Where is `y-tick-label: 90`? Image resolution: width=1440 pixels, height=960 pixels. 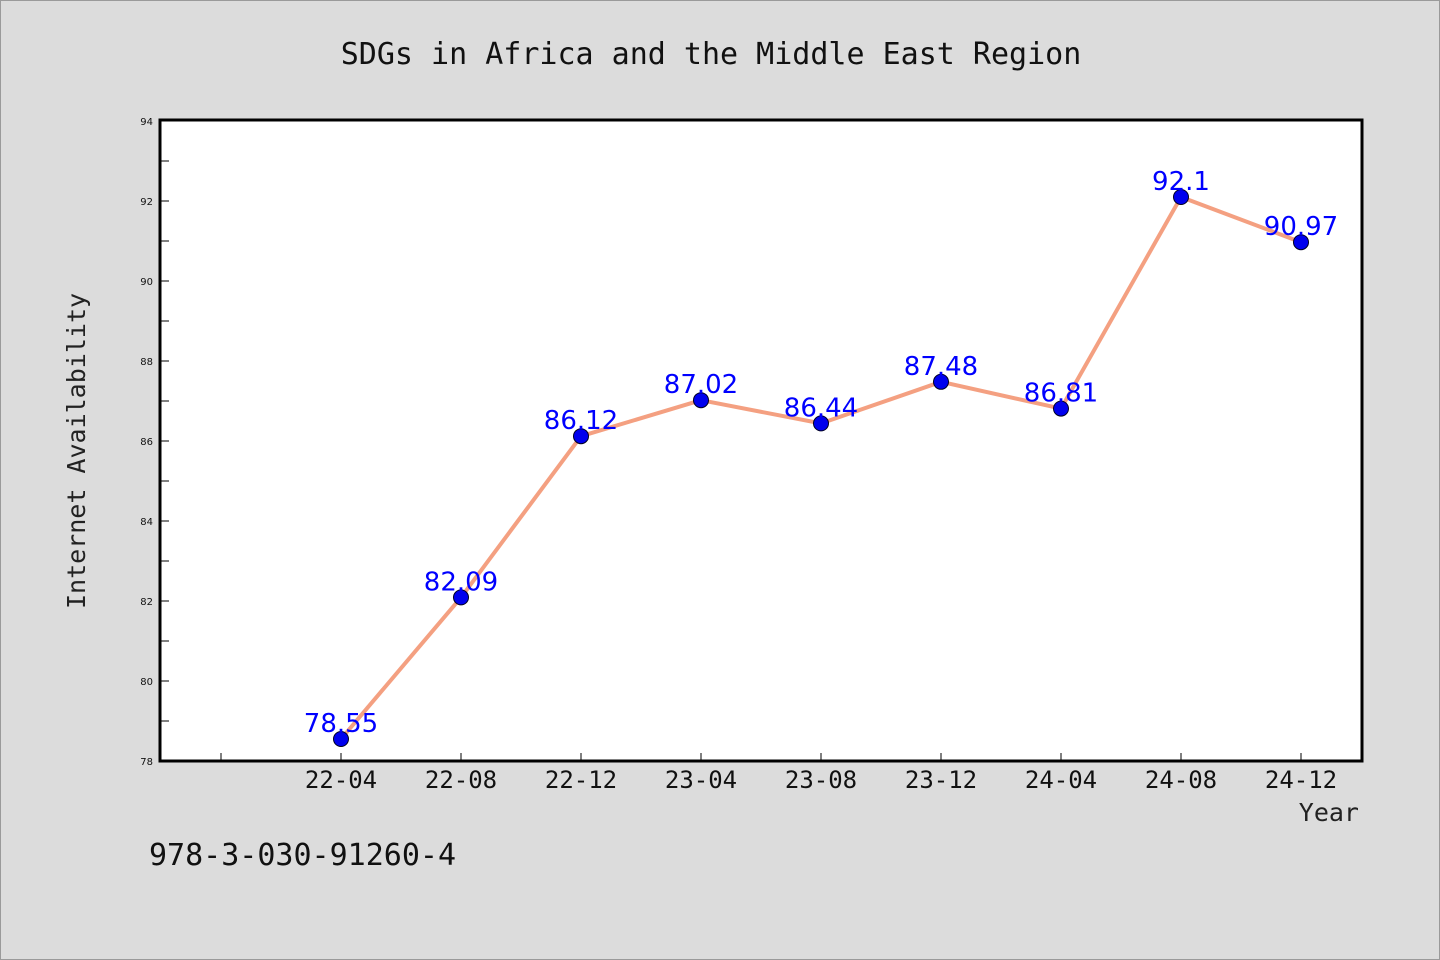
y-tick-label: 90 is located at coordinates (146, 282).